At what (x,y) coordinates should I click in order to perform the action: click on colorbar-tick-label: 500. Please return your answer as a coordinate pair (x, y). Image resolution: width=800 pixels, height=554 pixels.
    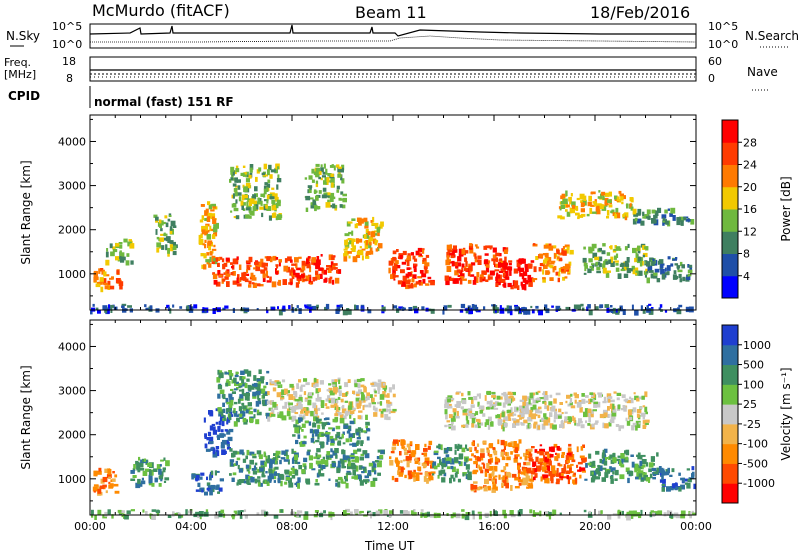
    Looking at the image, I should click on (753, 365).